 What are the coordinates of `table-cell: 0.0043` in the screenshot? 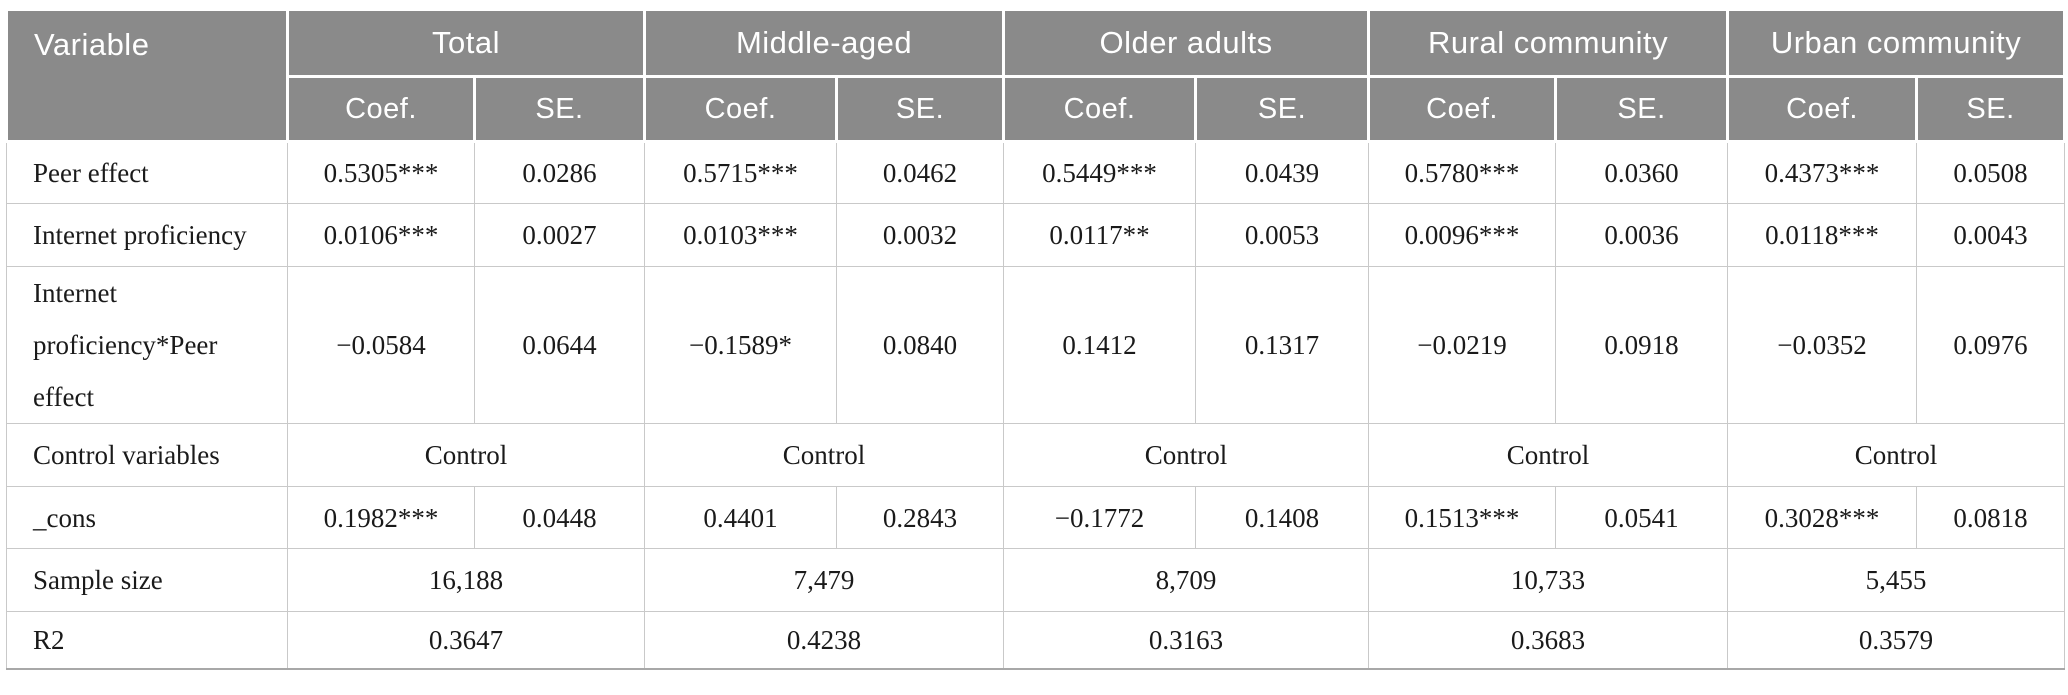 It's located at (1991, 235).